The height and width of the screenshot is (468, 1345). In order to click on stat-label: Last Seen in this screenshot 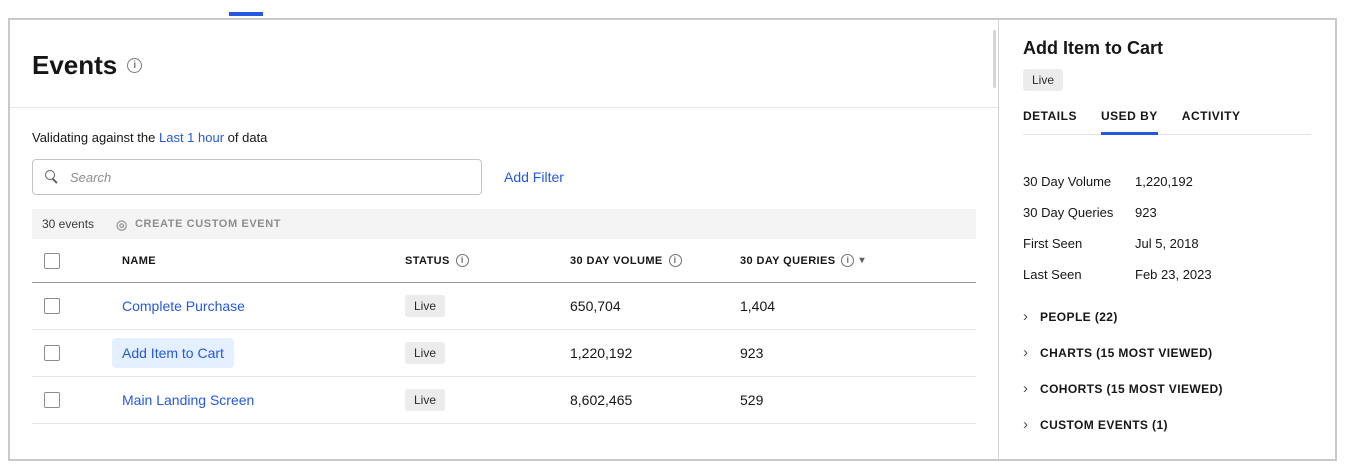, I will do `click(1052, 274)`.